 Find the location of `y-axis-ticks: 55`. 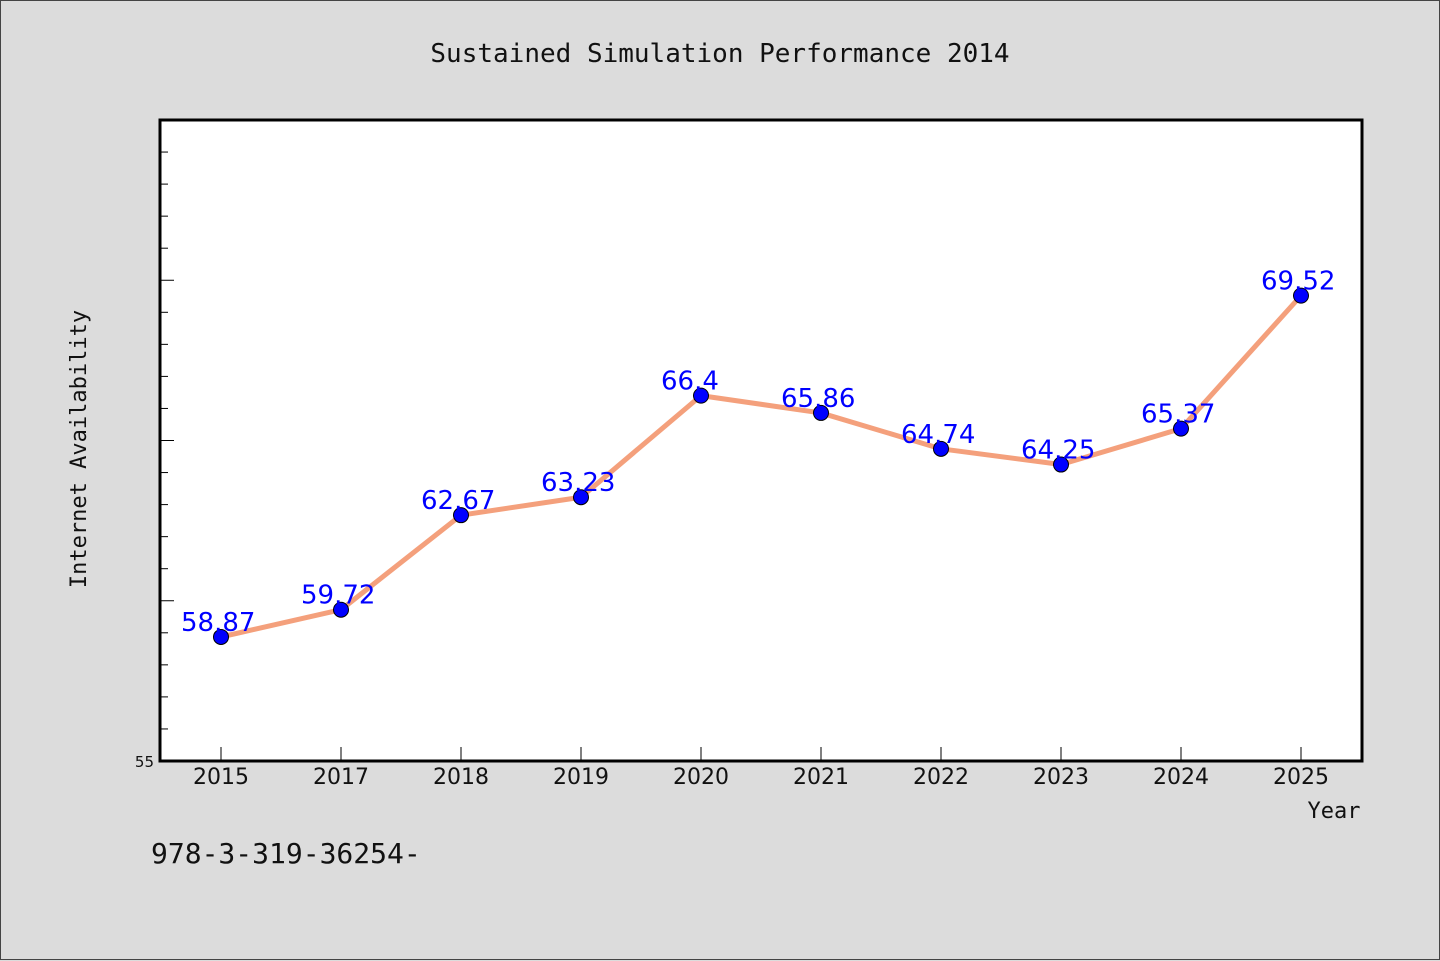

y-axis-ticks: 55 is located at coordinates (154, 445).